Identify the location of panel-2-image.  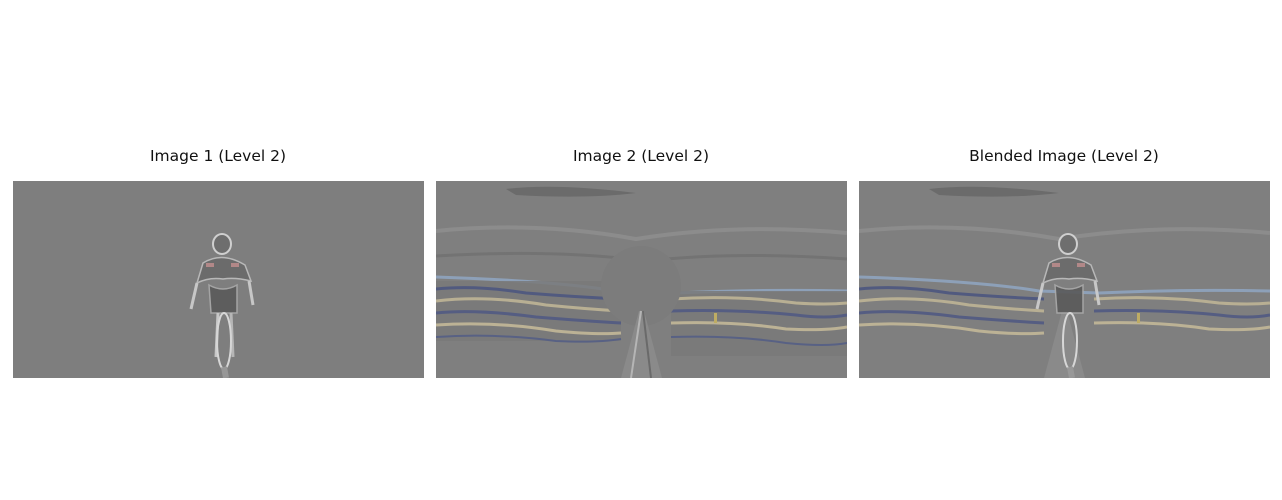
(641, 279).